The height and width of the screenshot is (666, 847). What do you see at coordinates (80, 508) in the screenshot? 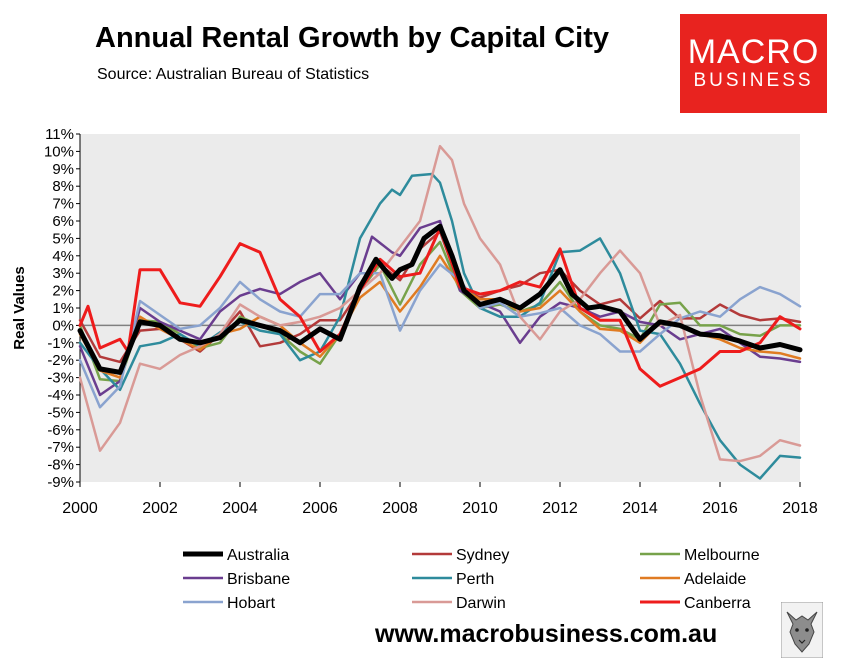
I see `x-tick-label: 2000` at bounding box center [80, 508].